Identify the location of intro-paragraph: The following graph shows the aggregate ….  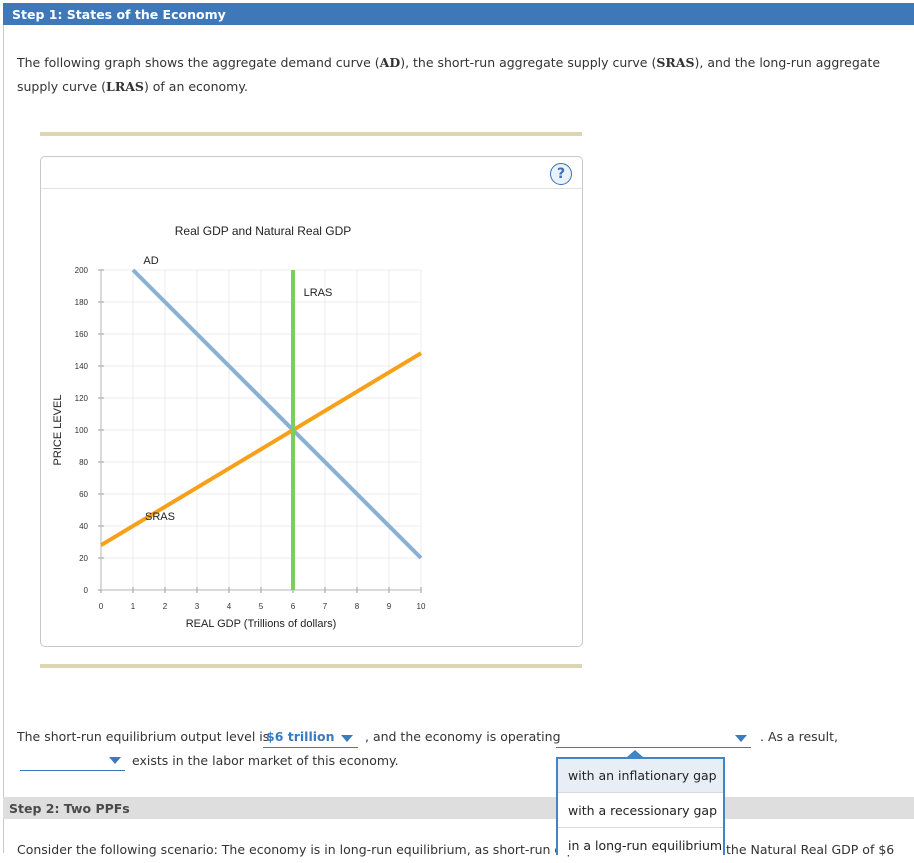
(462, 75).